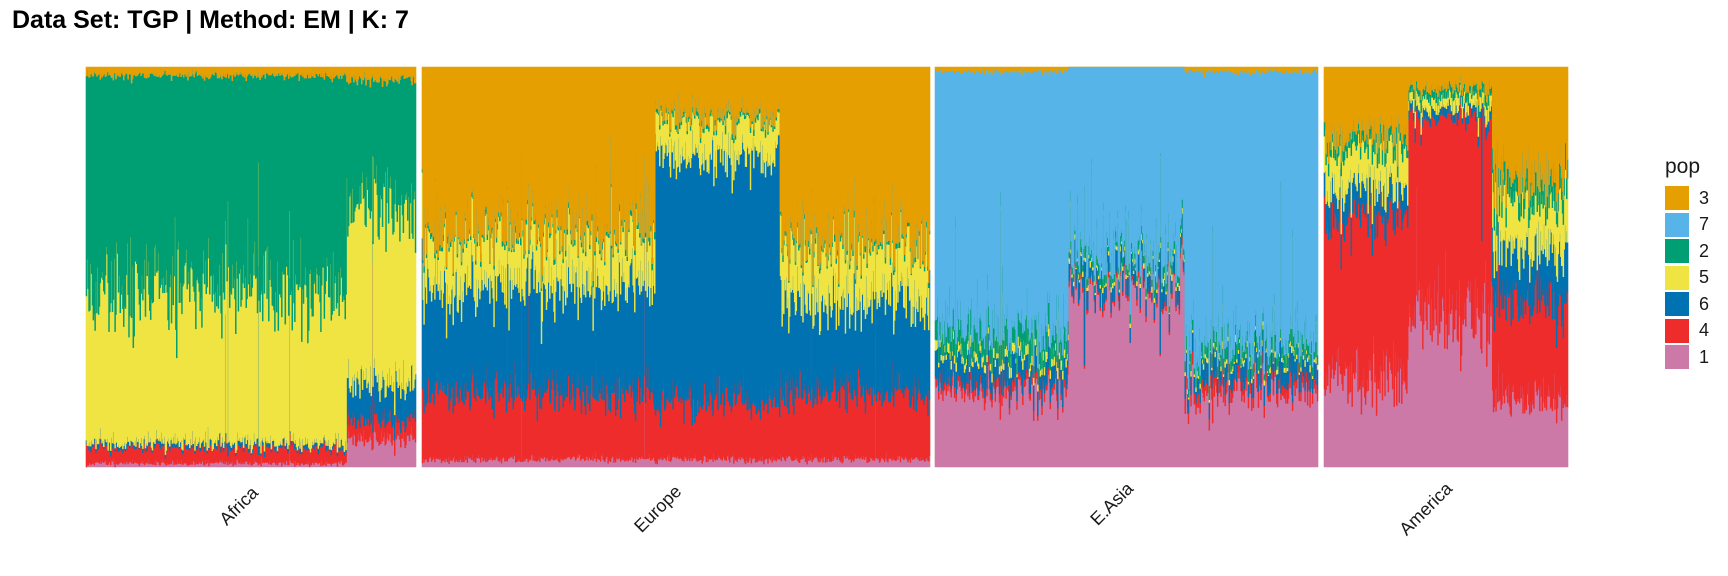 The height and width of the screenshot is (576, 1728). What do you see at coordinates (238, 505) in the screenshot?
I see `facet-label-africa: Africa` at bounding box center [238, 505].